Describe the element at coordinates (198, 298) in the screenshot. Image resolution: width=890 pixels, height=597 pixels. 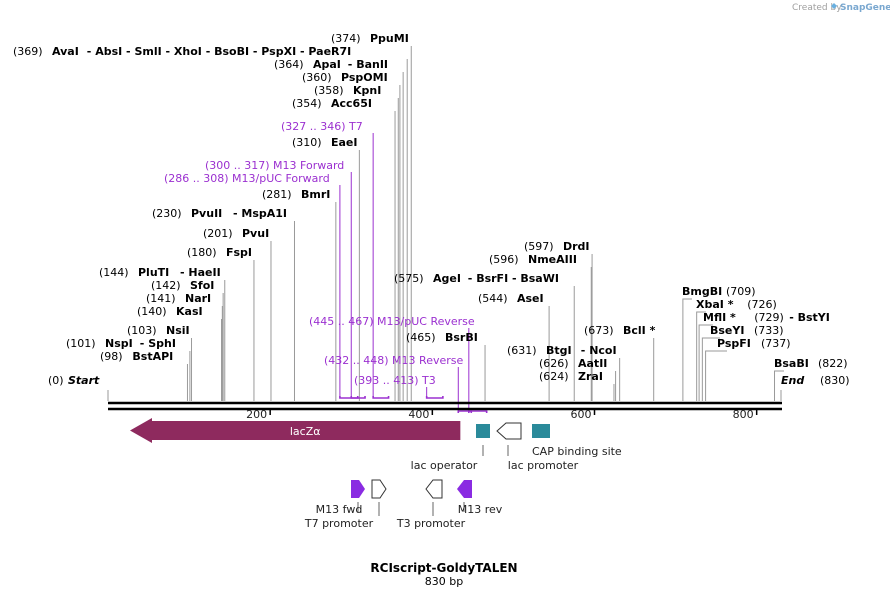
I see `enzyme-name: NarI` at that location.